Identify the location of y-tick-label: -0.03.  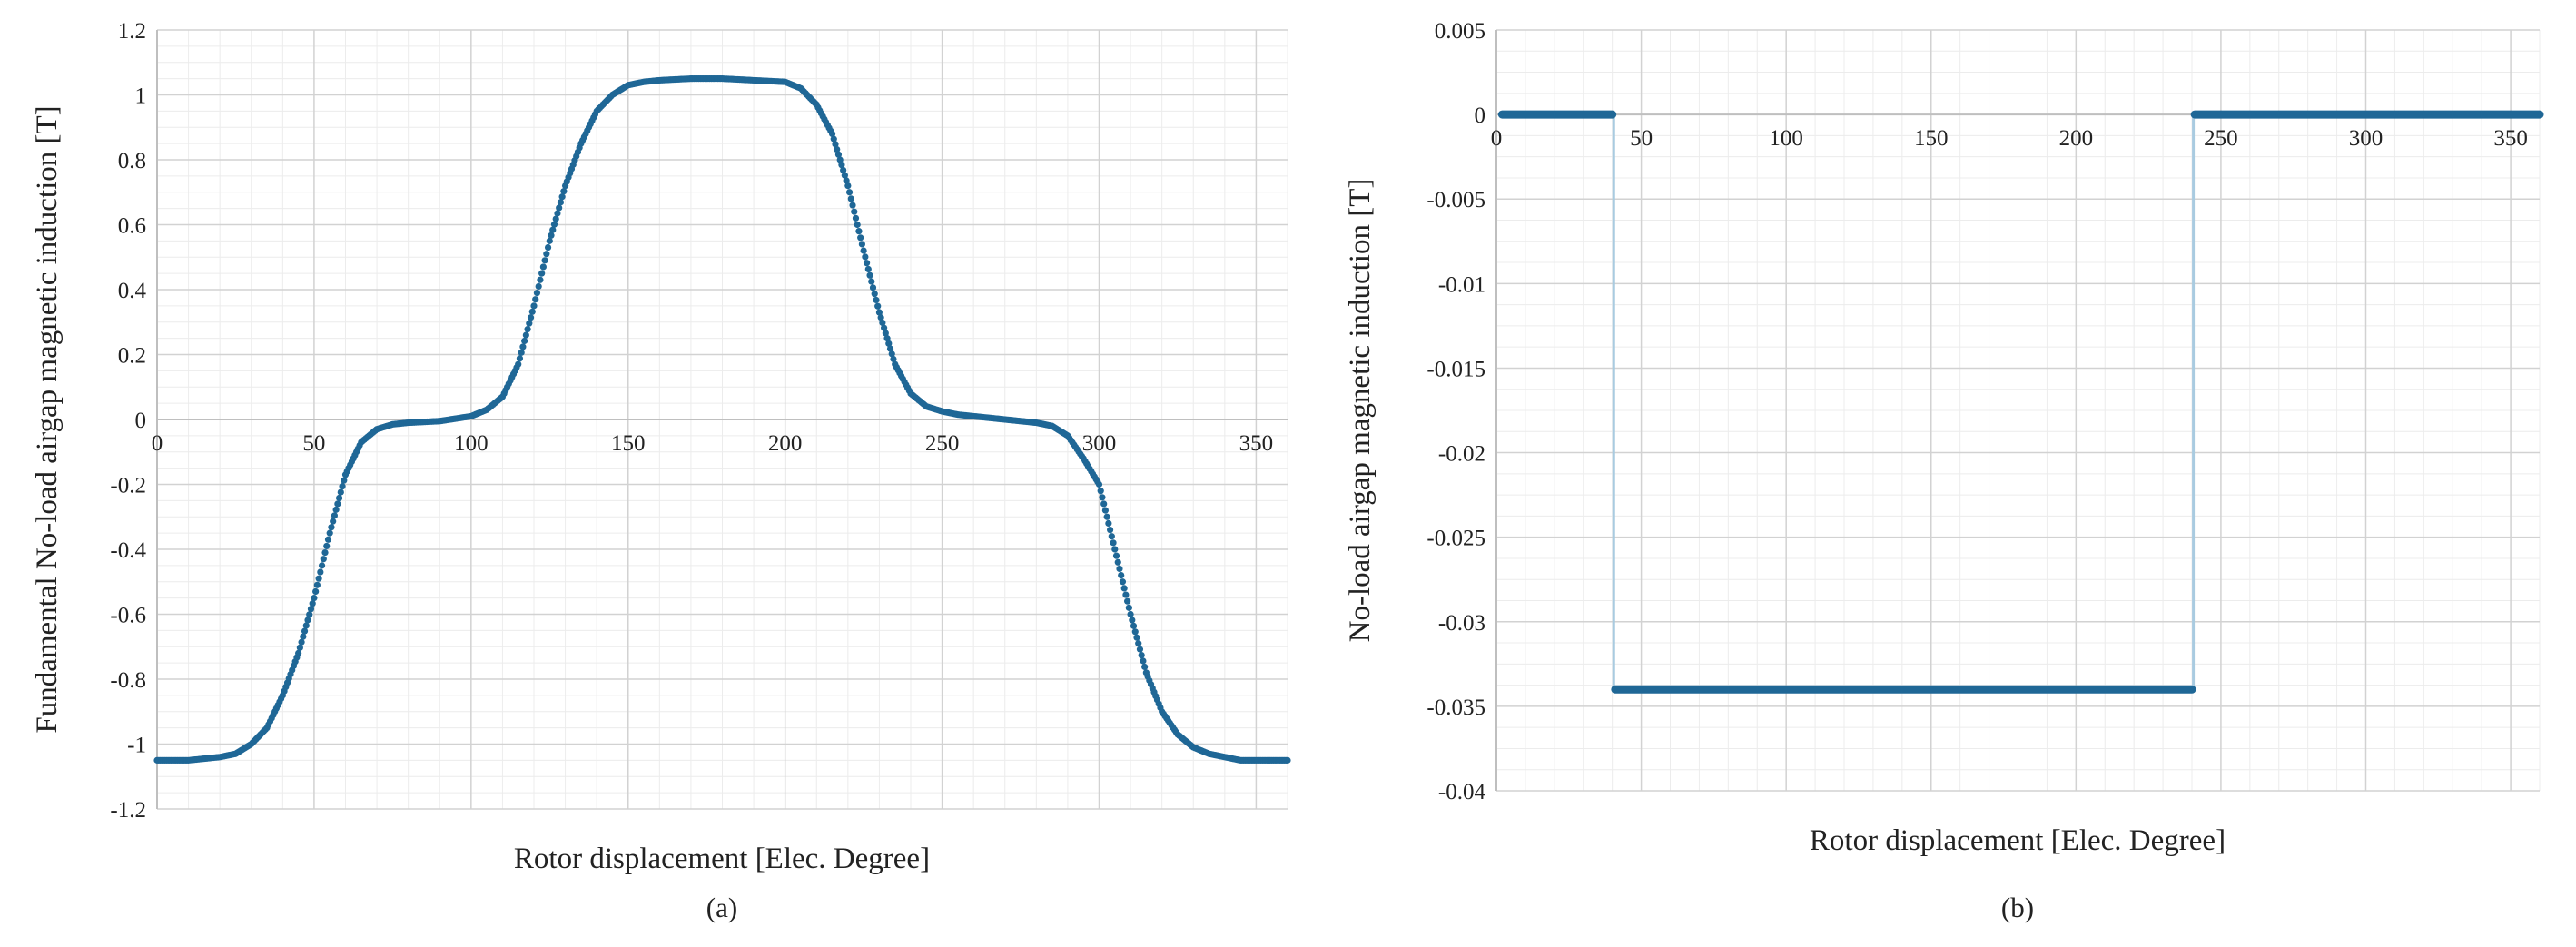
(1461, 623).